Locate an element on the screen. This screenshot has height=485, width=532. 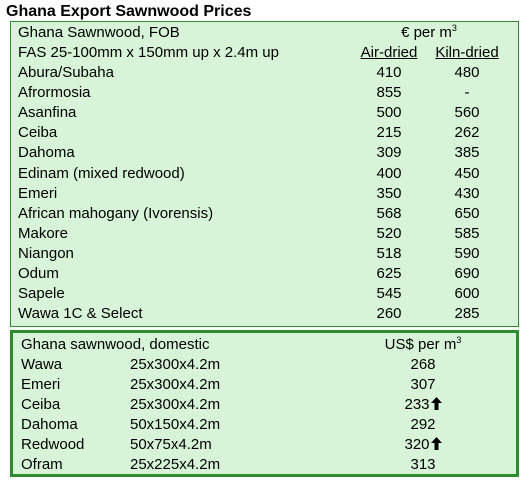
air-dried-price: 855 is located at coordinates (389, 93).